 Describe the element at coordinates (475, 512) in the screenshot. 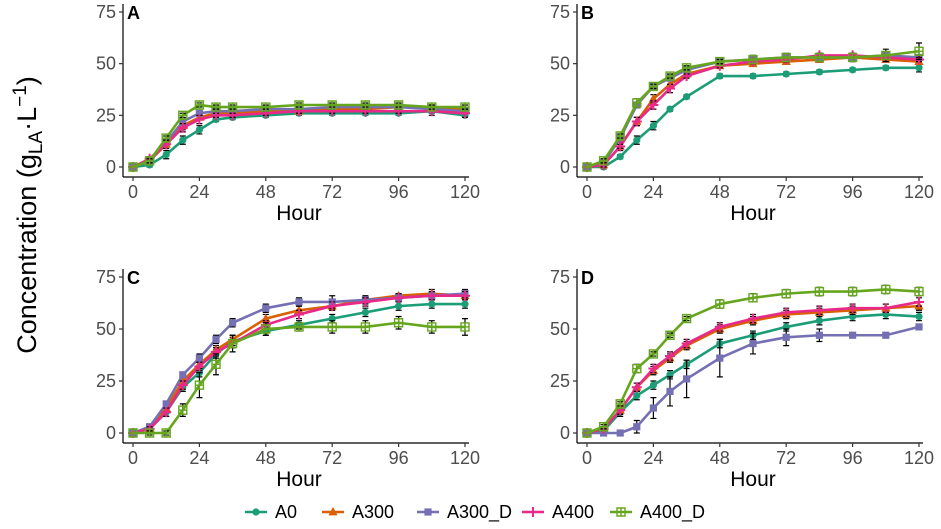

I see `legend: A0 A300 A300_D A400 A400_D` at that location.